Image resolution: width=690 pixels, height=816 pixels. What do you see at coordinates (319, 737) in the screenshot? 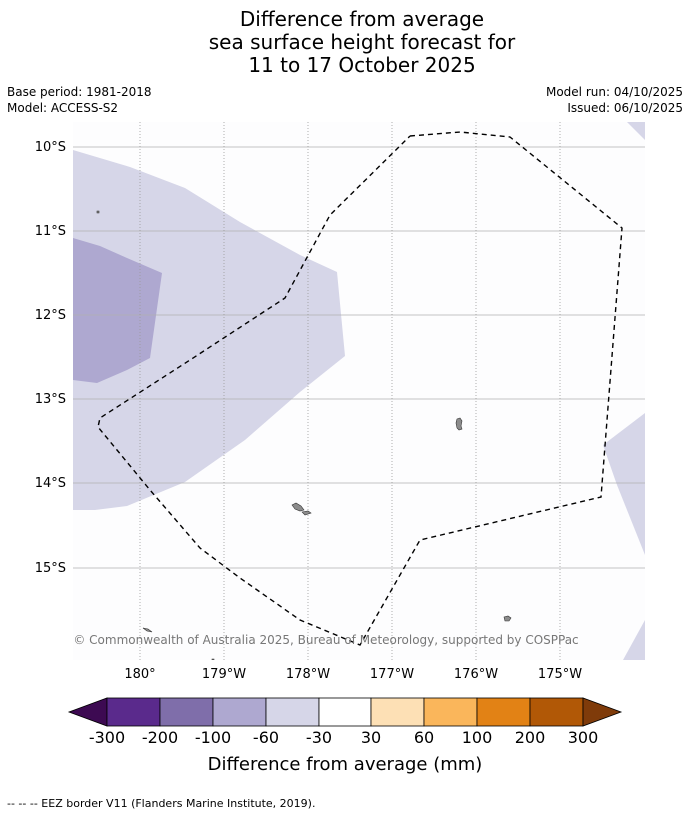
I see `colorbar-tick-5: -30` at bounding box center [319, 737].